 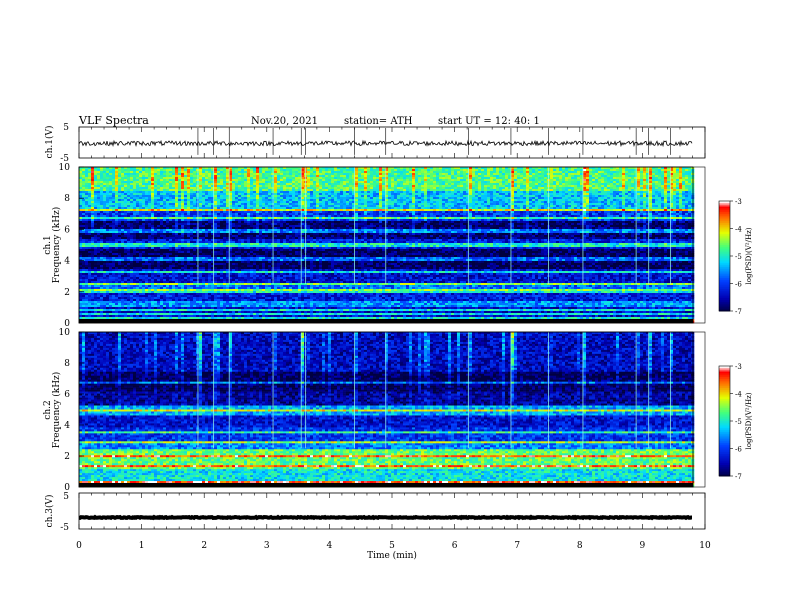 I want to click on ch1-ytick-top: 5, so click(x=66, y=128).